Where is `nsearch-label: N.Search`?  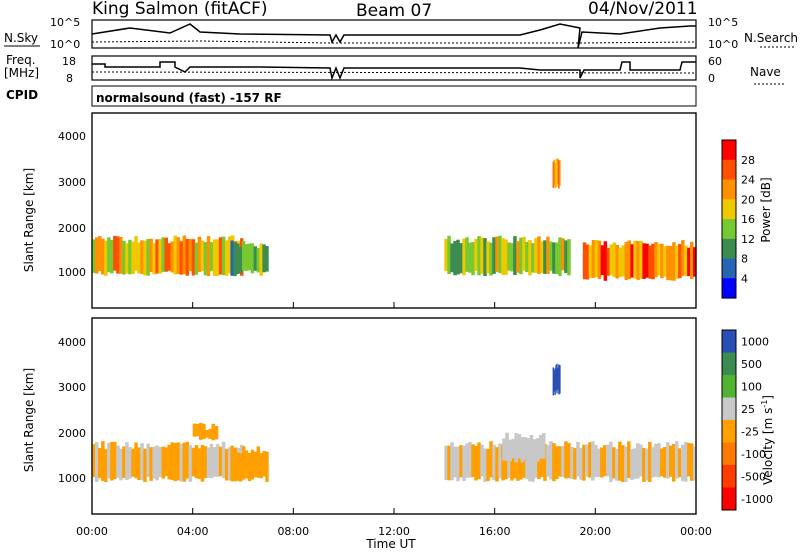
nsearch-label: N.Search is located at coordinates (771, 38).